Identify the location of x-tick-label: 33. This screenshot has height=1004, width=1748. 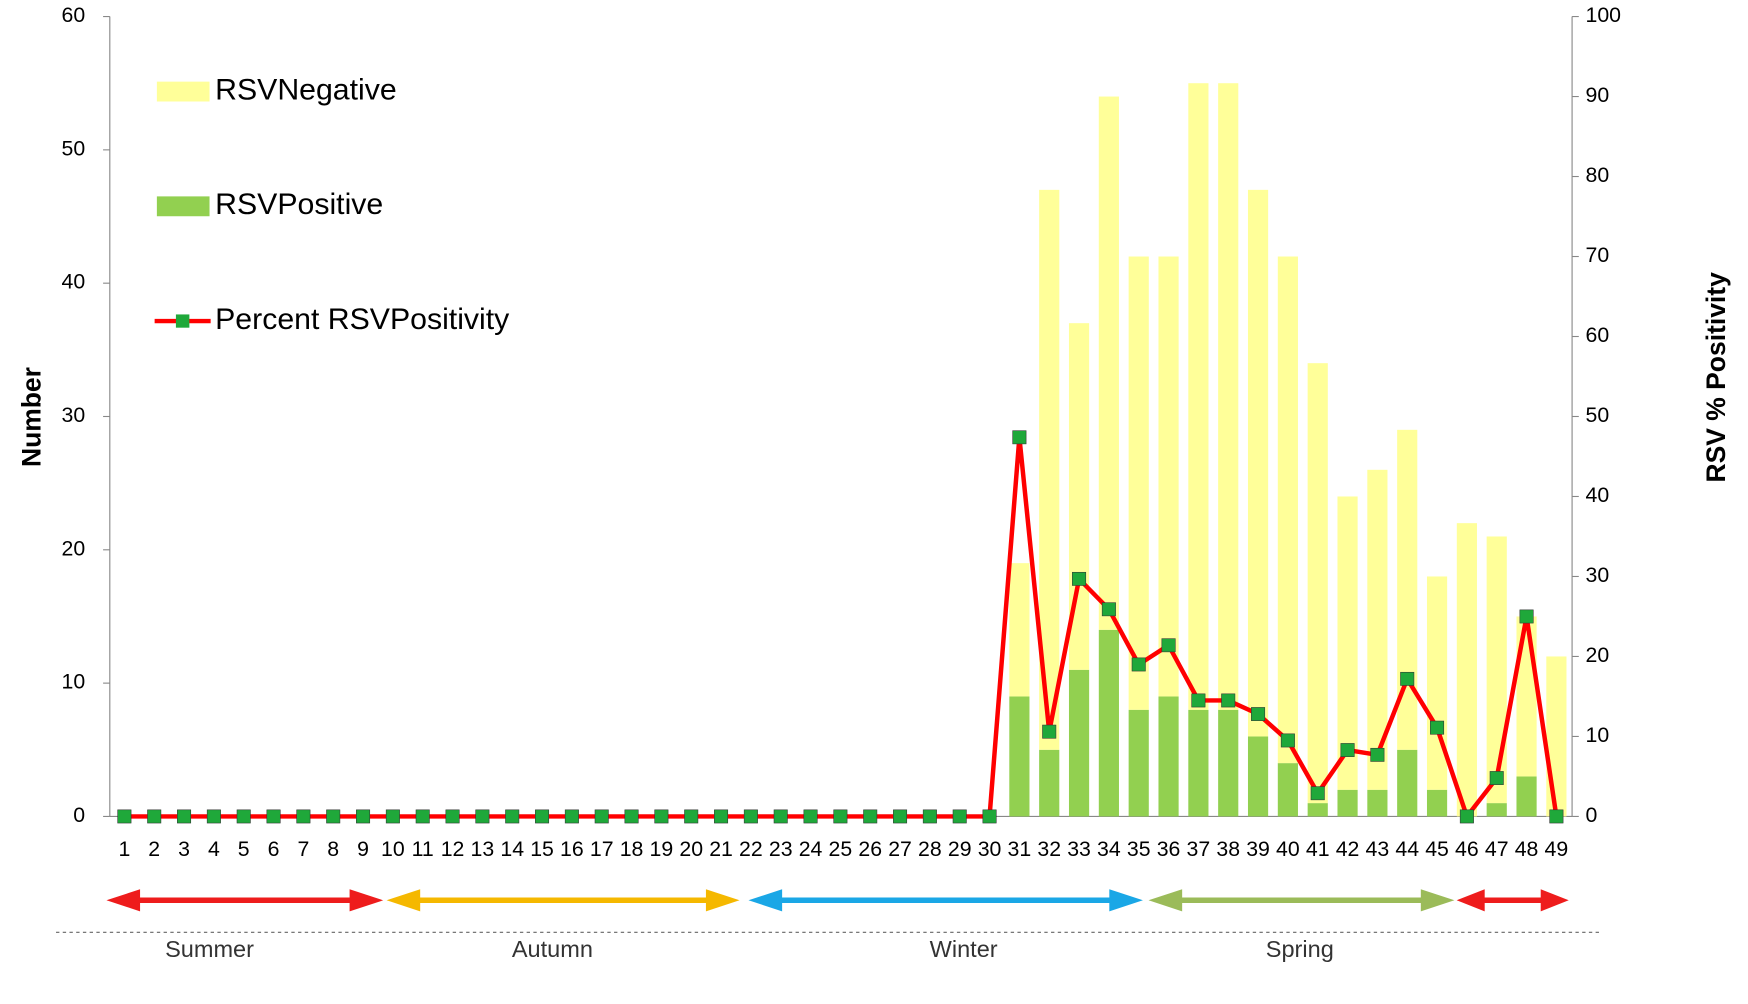
(1079, 849).